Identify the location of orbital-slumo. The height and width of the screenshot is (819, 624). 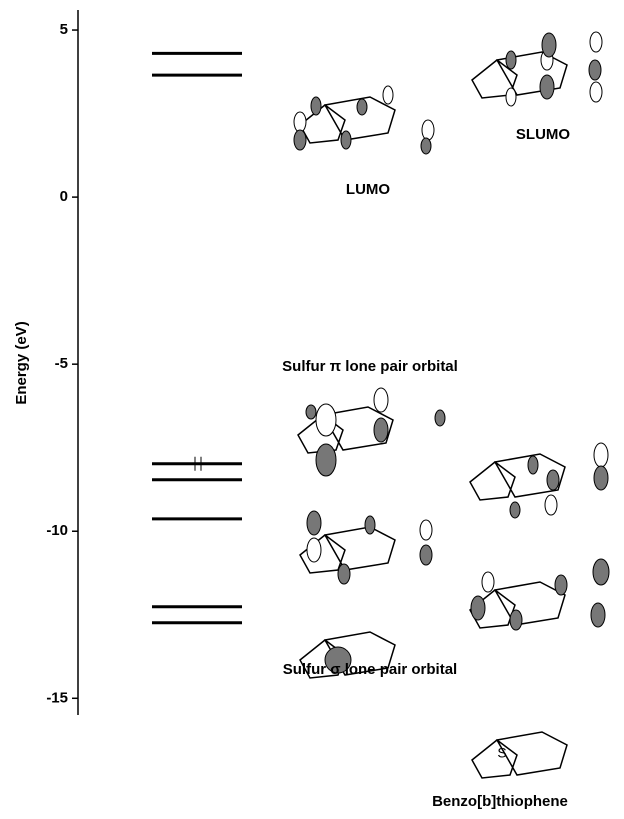
(537, 69).